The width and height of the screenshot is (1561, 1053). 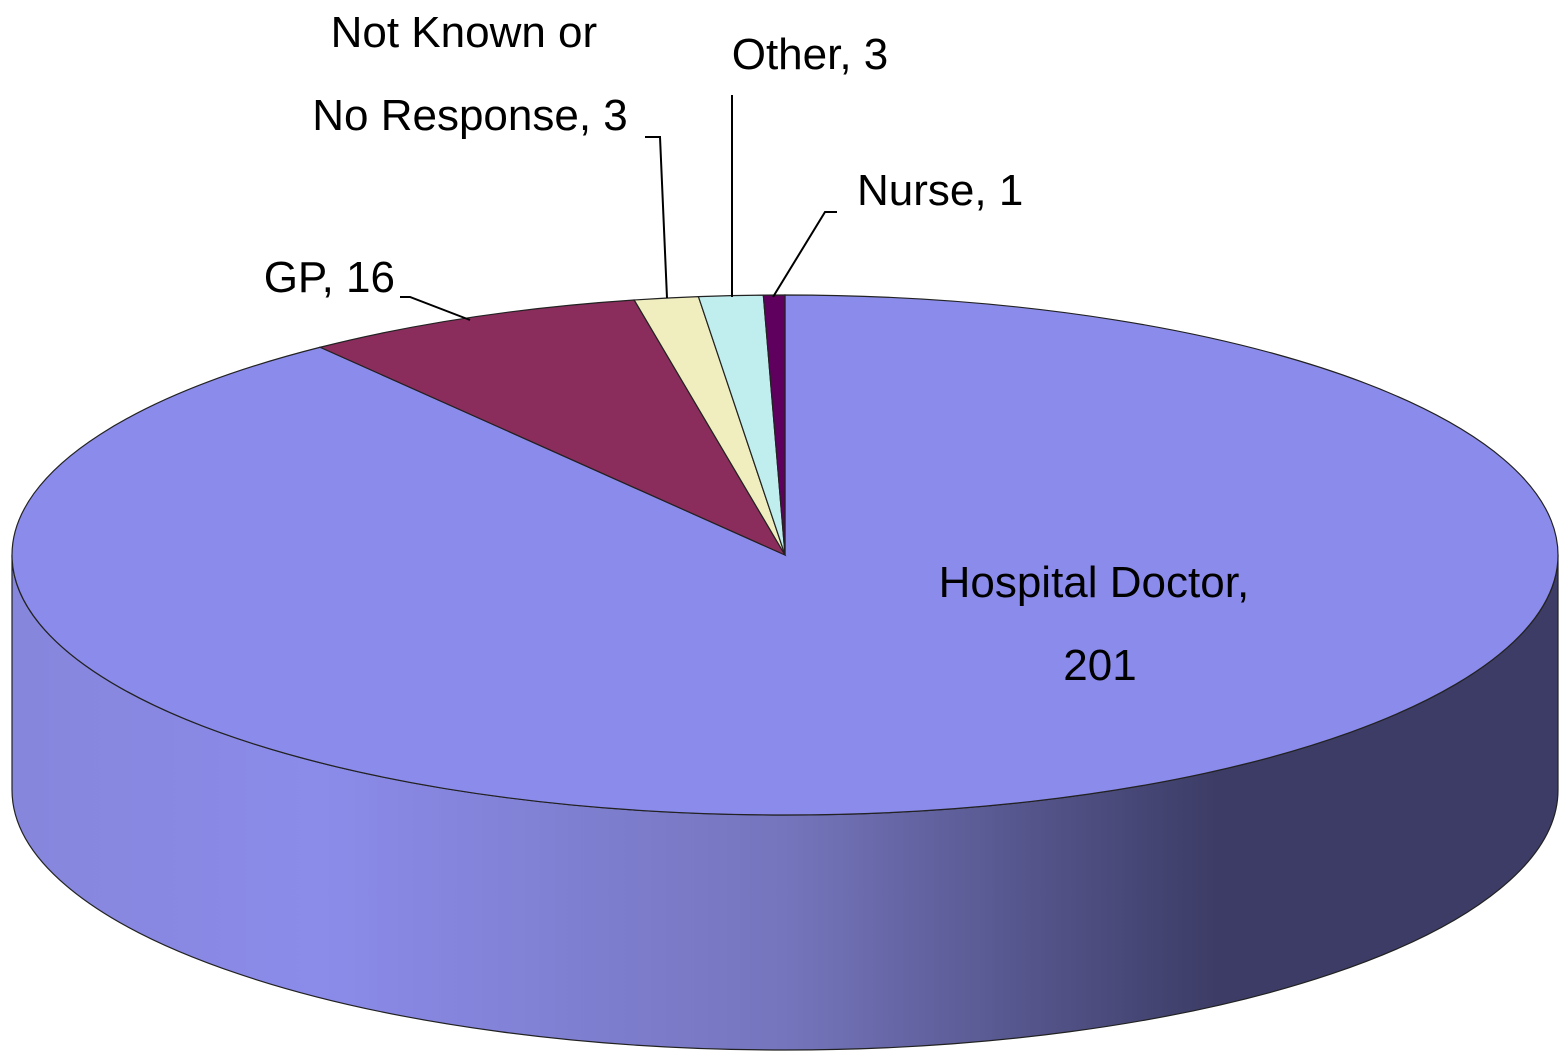 I want to click on label-line: 201, so click(x=1099, y=665).